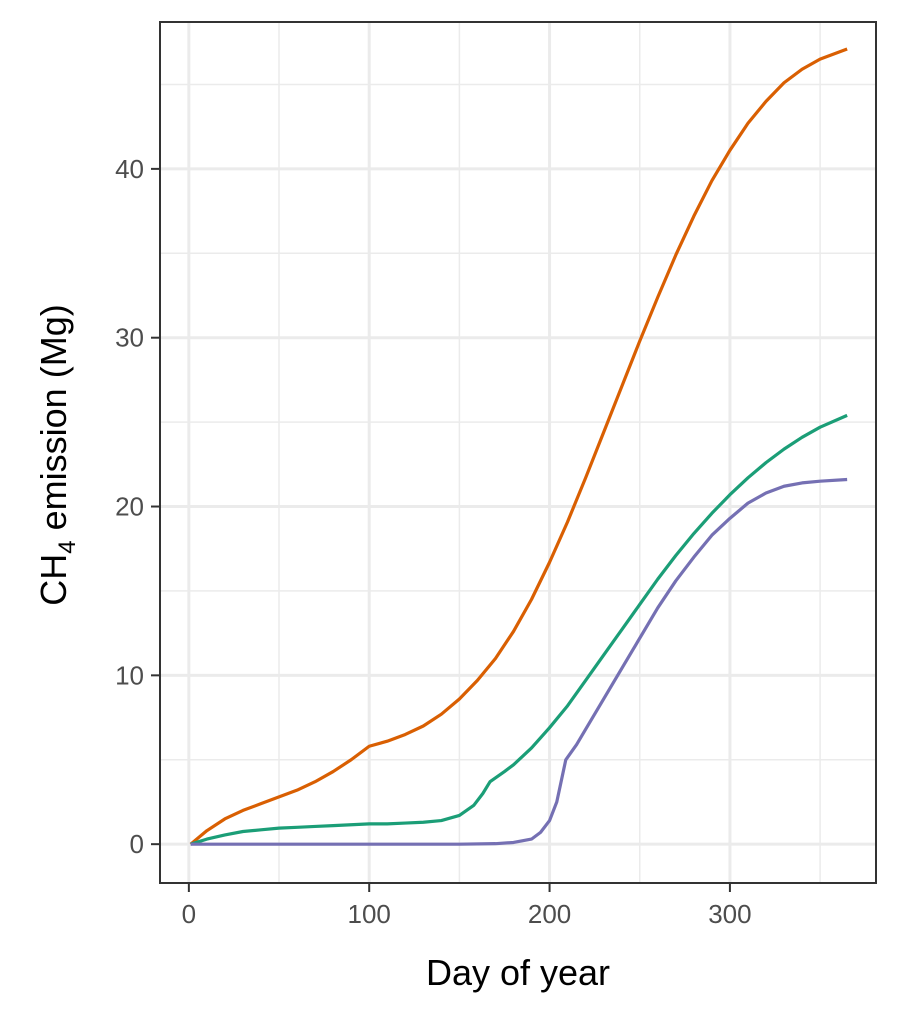 This screenshot has height=1020, width=900. What do you see at coordinates (53, 310) in the screenshot?
I see `y-axis-title-unit-close: )` at bounding box center [53, 310].